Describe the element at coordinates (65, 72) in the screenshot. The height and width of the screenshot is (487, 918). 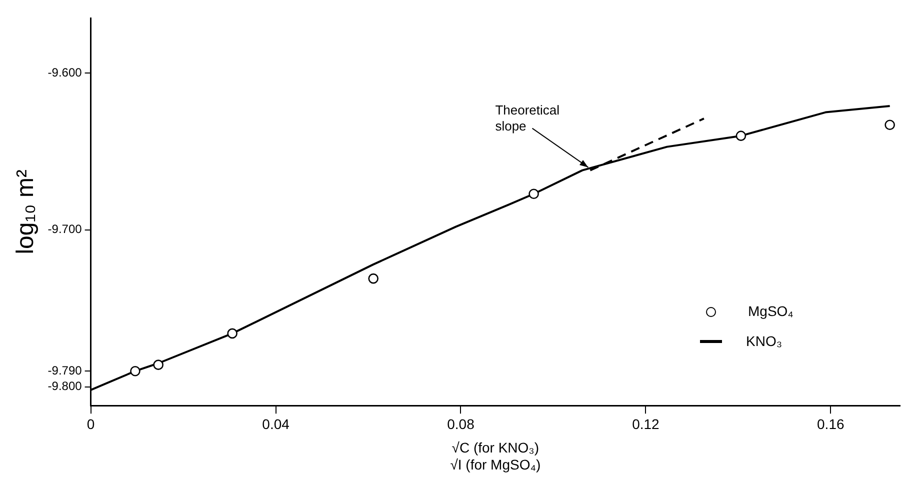
I see `y-tick-label: -9.600` at that location.